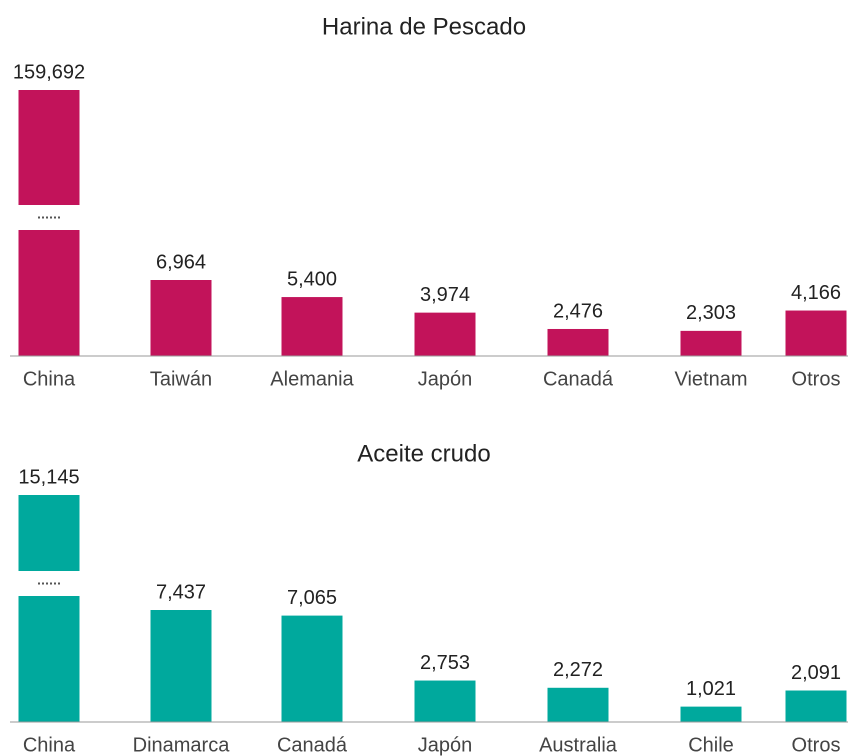 Image resolution: width=848 pixels, height=756 pixels. I want to click on value-label: 6,964, so click(181, 262).